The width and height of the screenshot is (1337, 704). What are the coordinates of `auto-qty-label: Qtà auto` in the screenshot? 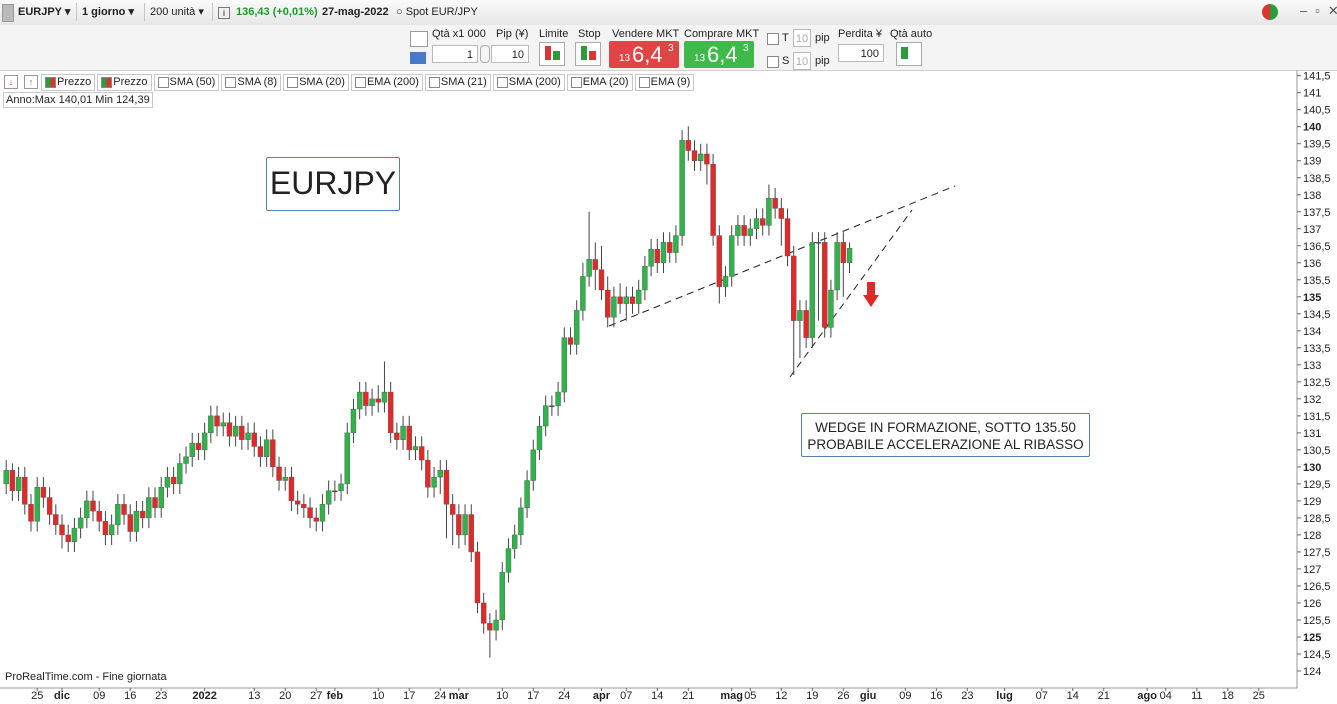 It's located at (911, 34).